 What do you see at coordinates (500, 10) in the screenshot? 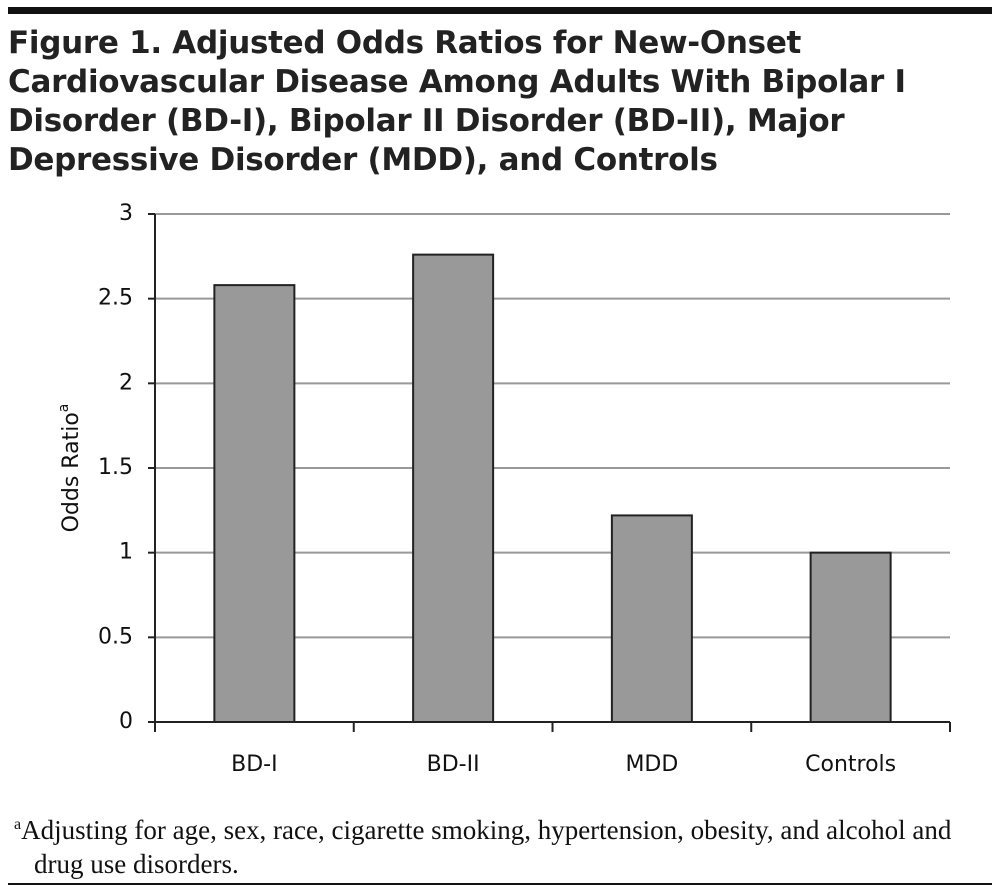
I see `top-rule` at bounding box center [500, 10].